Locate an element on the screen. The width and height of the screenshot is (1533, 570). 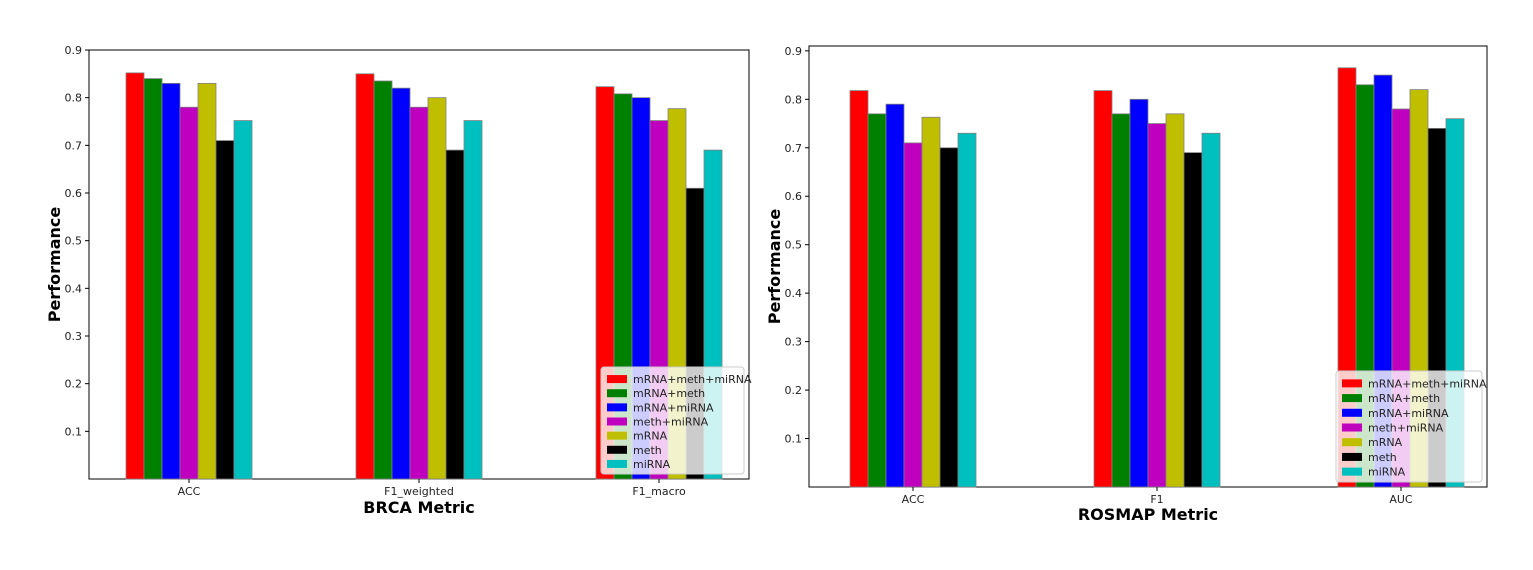
bar-mrna-meth-f1 is located at coordinates (1121, 300).